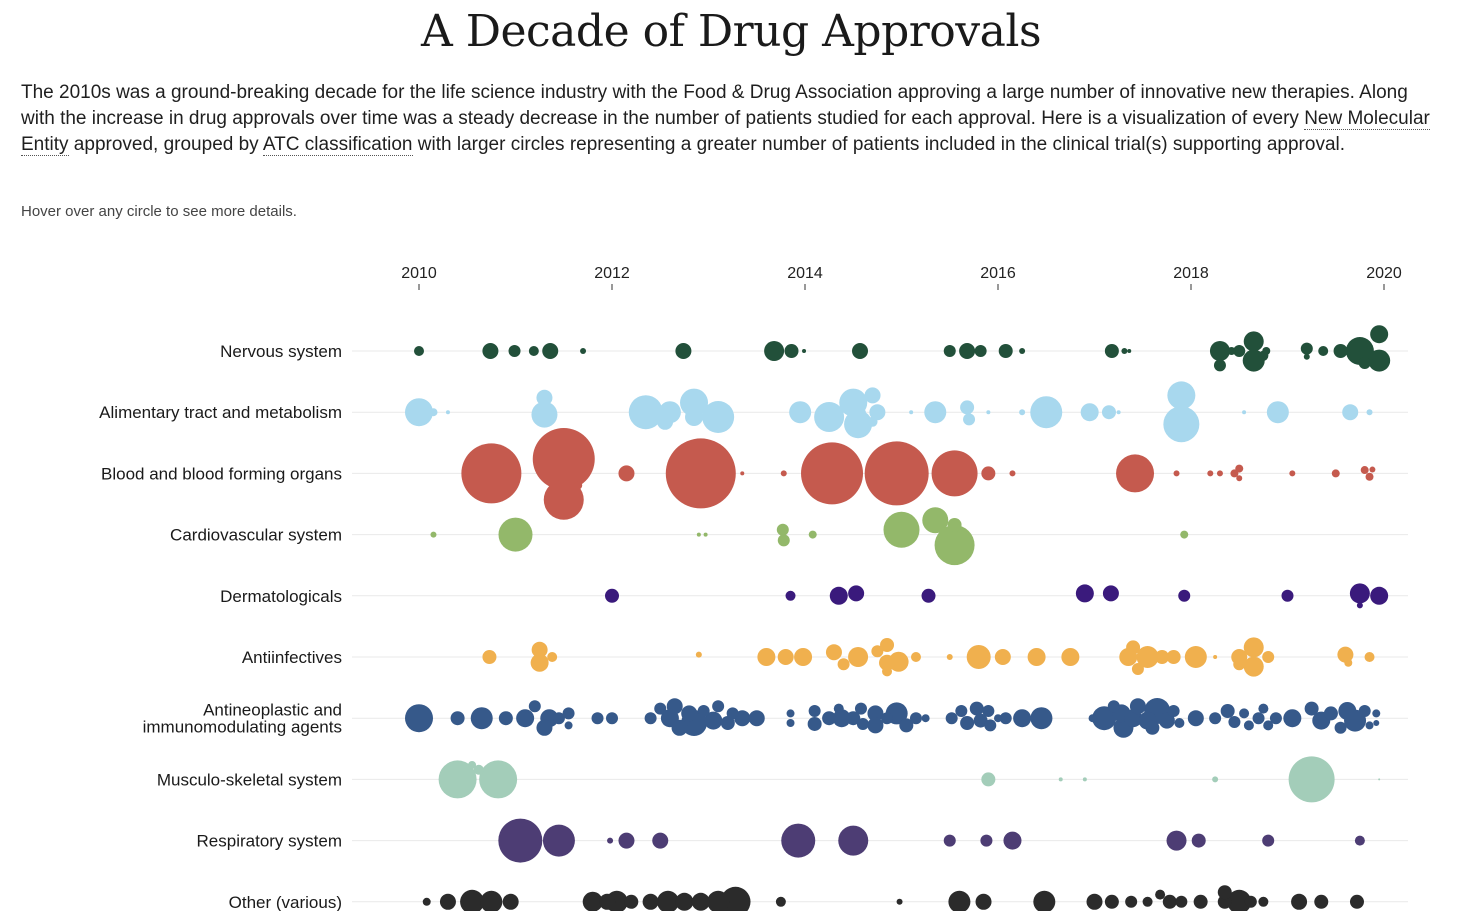 The height and width of the screenshot is (911, 1462). What do you see at coordinates (337, 145) in the screenshot?
I see `atc-classification-link: ATC classification` at bounding box center [337, 145].